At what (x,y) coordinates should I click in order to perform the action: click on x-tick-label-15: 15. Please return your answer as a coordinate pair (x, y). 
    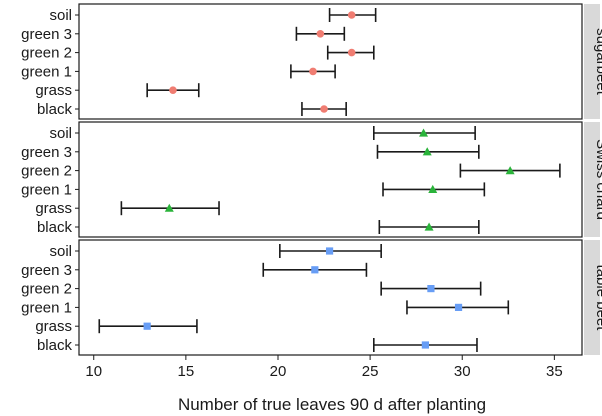
    Looking at the image, I should click on (186, 371).